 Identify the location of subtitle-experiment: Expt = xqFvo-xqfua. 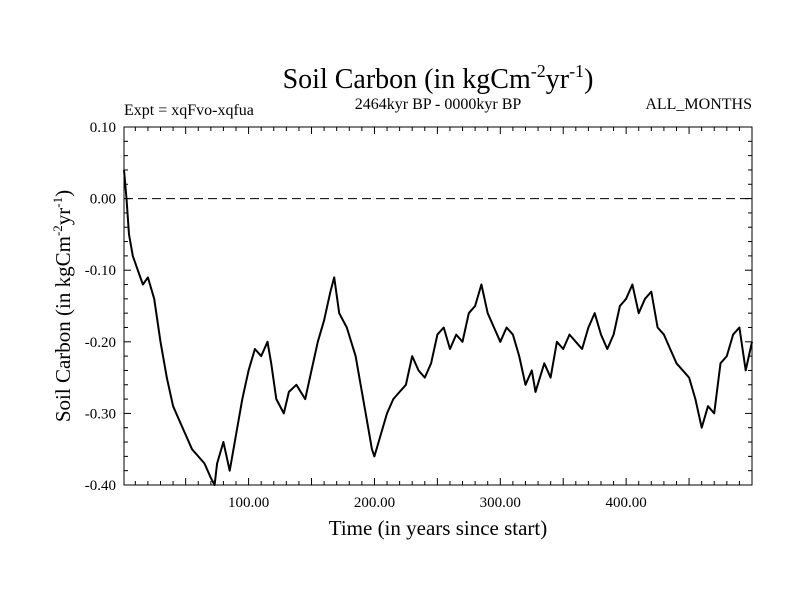
(189, 110).